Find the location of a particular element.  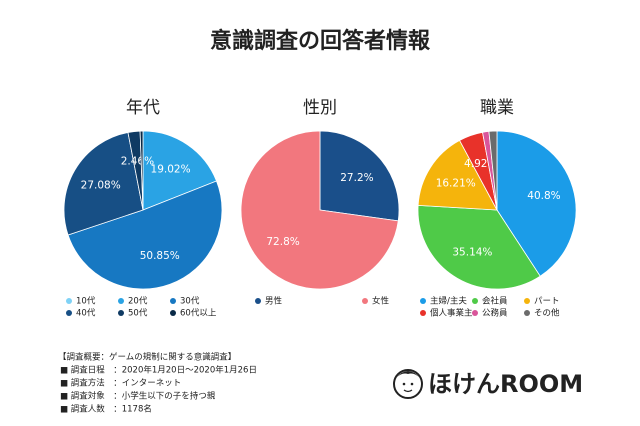

logo-mouth is located at coordinates (408, 391).